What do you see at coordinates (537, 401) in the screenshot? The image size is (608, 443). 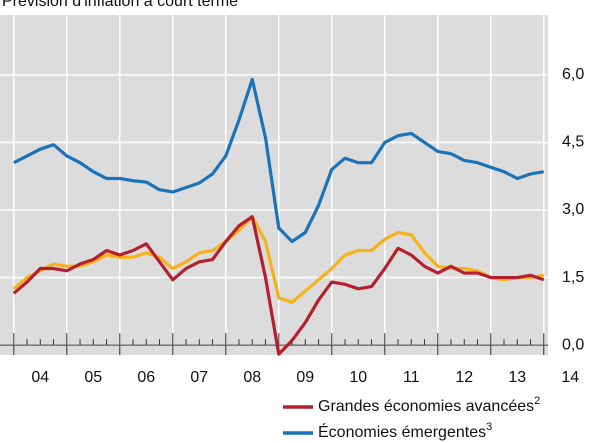 I see `legend-footnote: 2` at bounding box center [537, 401].